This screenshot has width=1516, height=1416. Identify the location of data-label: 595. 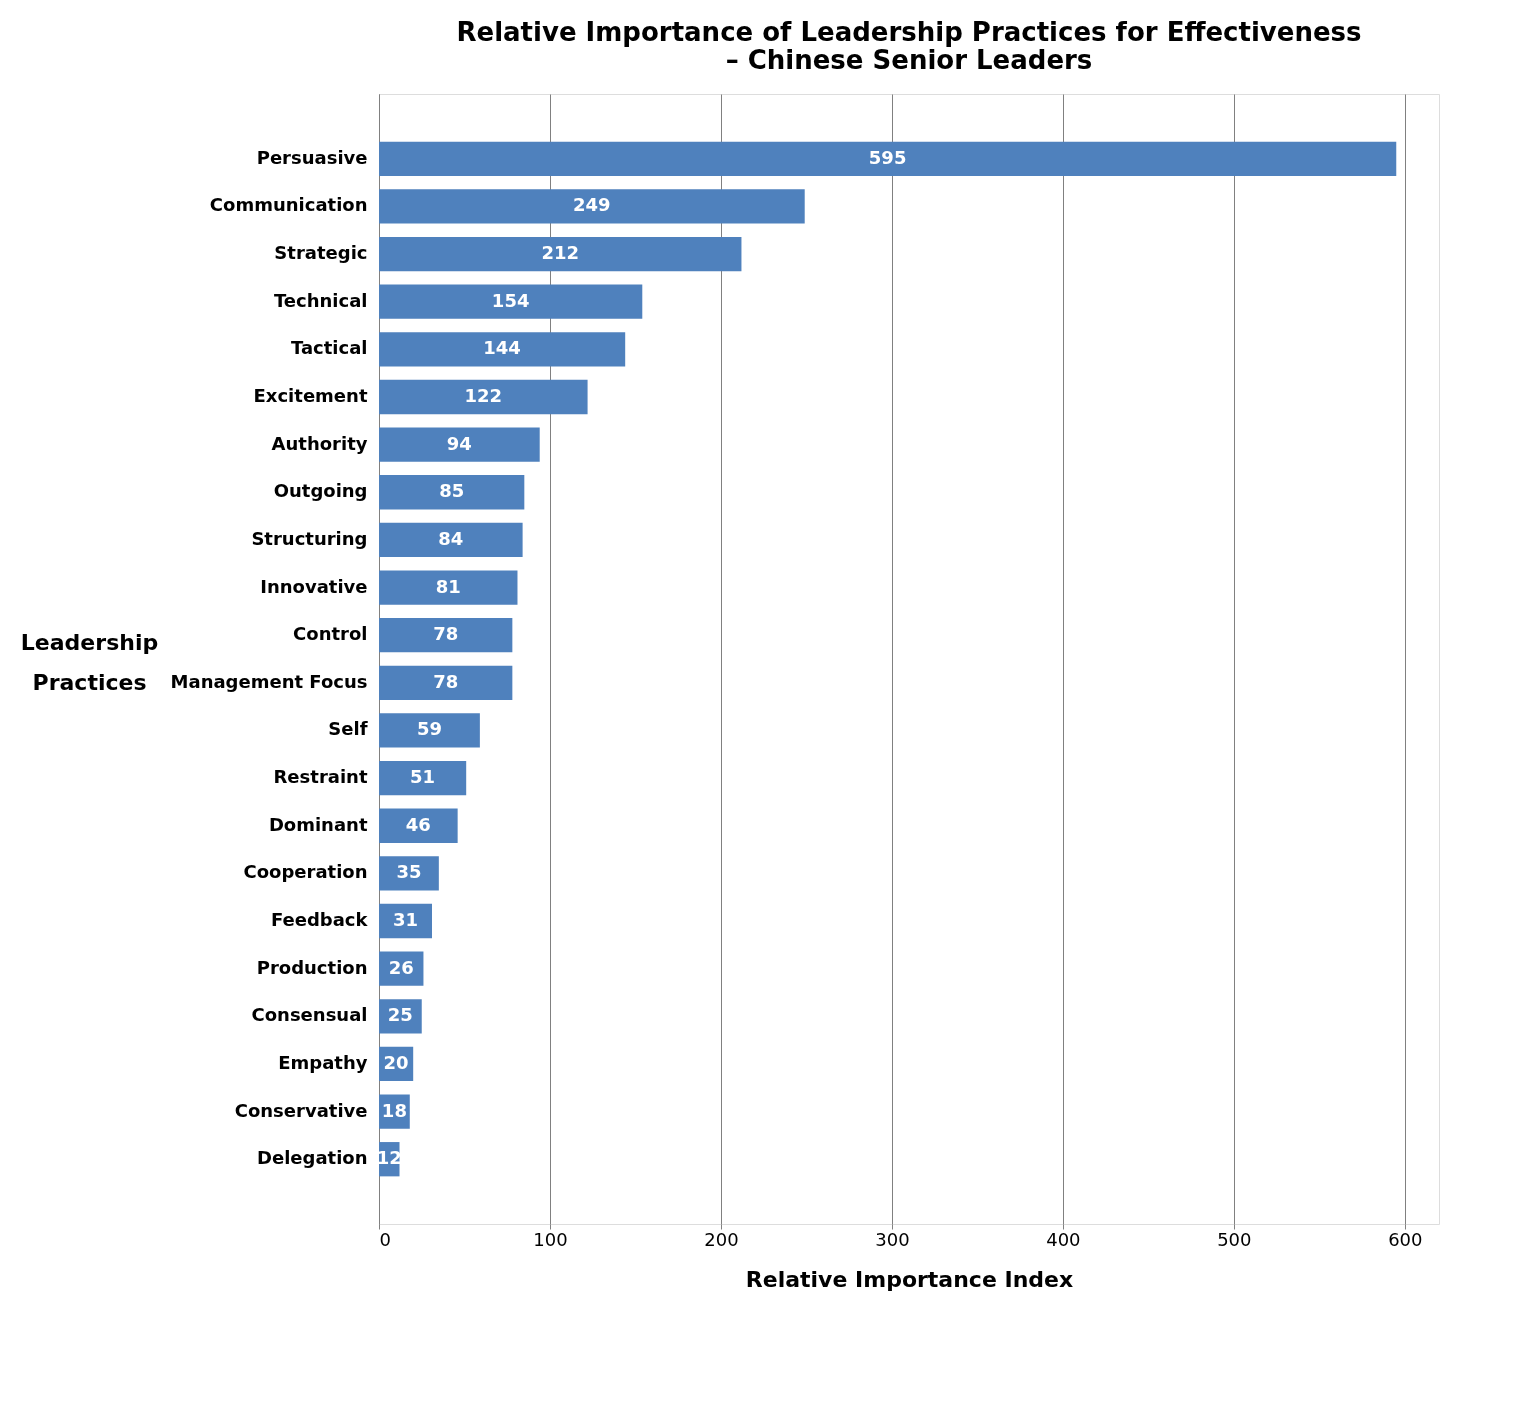
(887, 157).